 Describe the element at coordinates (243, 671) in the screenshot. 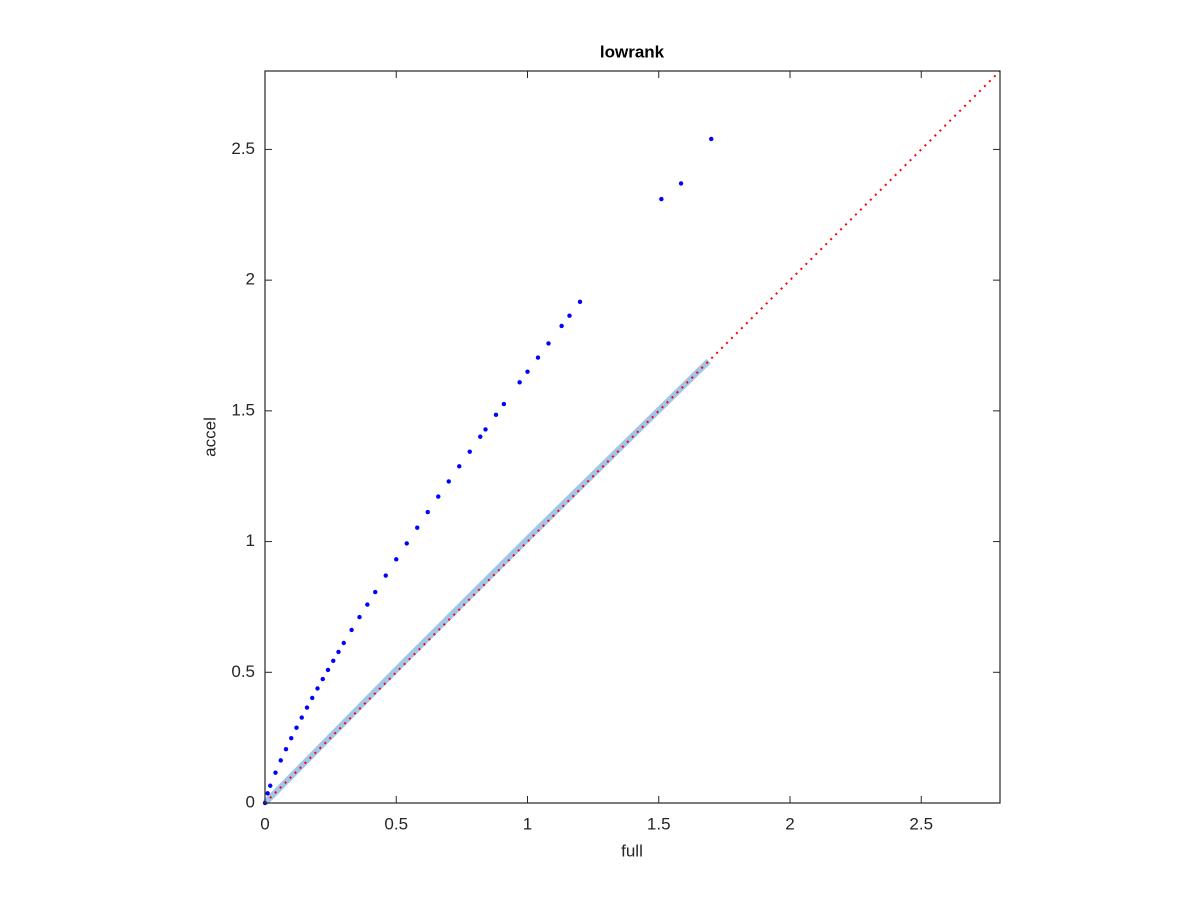

I see `y-tick-label: 0.5` at that location.